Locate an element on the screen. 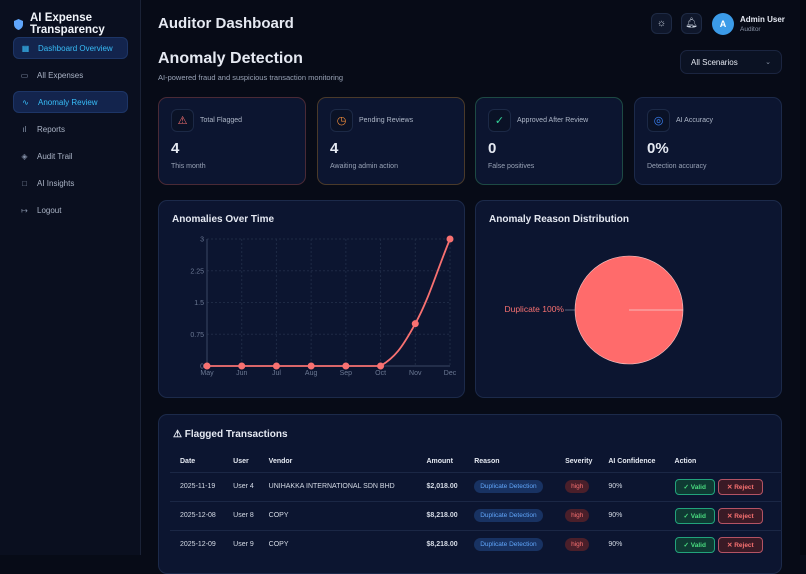  user-name: Admin User is located at coordinates (762, 19).